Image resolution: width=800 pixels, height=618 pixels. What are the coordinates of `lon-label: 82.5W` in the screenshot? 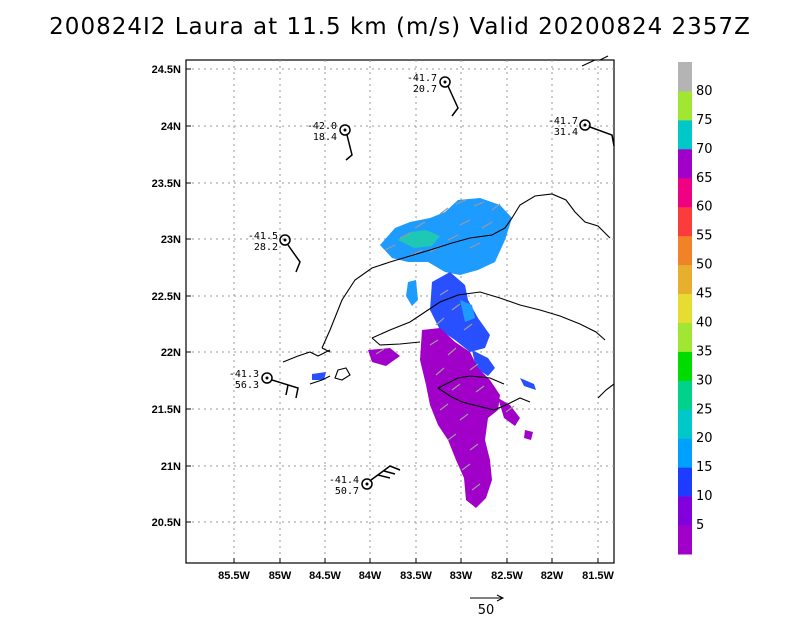 It's located at (507, 576).